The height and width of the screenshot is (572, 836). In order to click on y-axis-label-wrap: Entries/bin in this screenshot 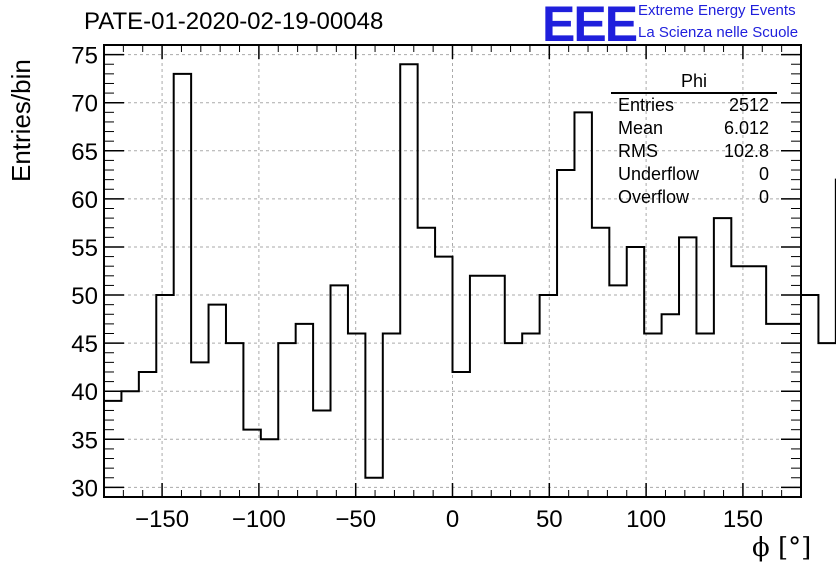, I will do `click(21, 135)`.